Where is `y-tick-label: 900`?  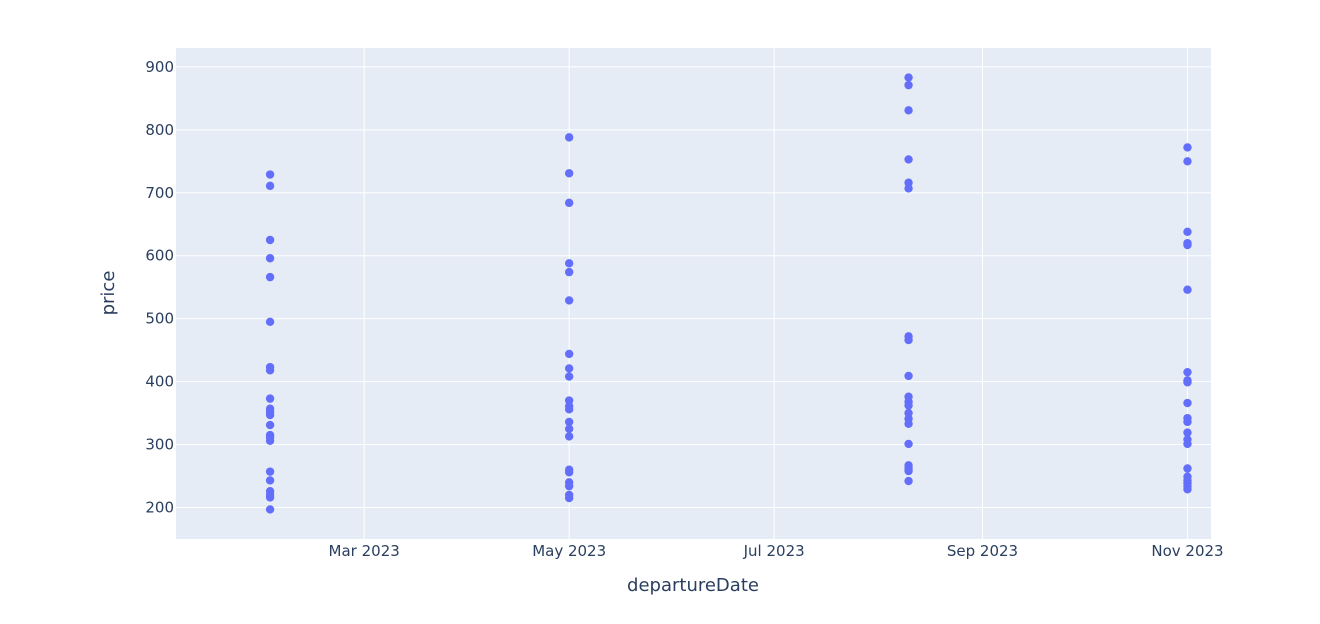
y-tick-label: 900 is located at coordinates (159, 67).